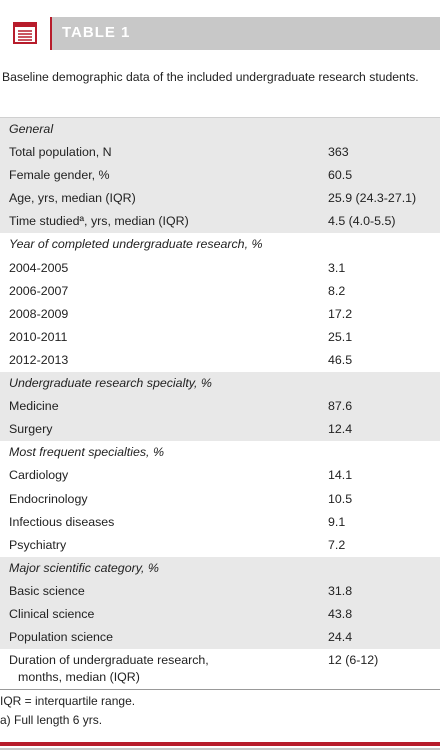 Image resolution: width=440 pixels, height=756 pixels. What do you see at coordinates (220, 407) in the screenshot?
I see `table-row: Medicine 87.6` at bounding box center [220, 407].